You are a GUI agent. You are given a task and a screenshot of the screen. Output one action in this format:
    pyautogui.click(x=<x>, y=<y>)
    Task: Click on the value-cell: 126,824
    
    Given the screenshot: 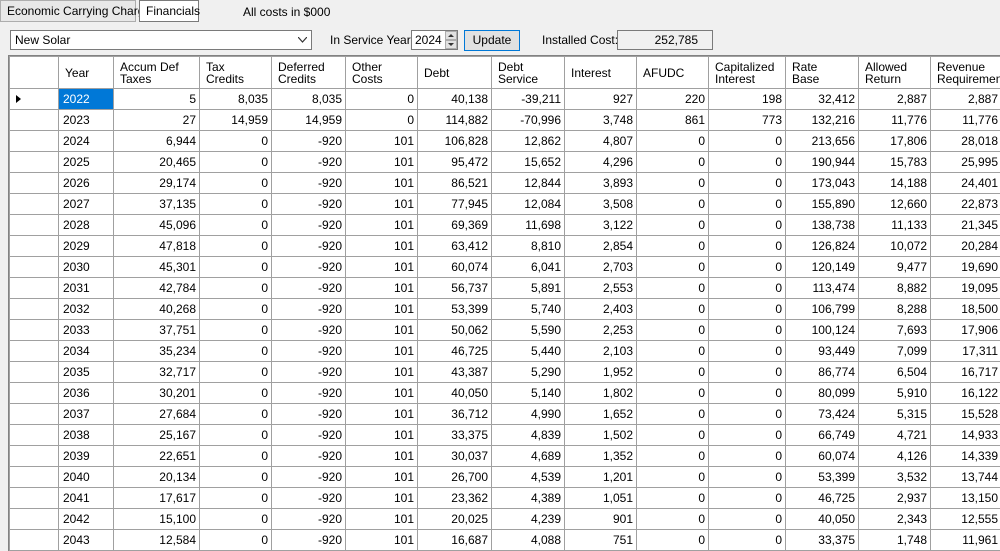 What is the action you would take?
    pyautogui.click(x=822, y=246)
    